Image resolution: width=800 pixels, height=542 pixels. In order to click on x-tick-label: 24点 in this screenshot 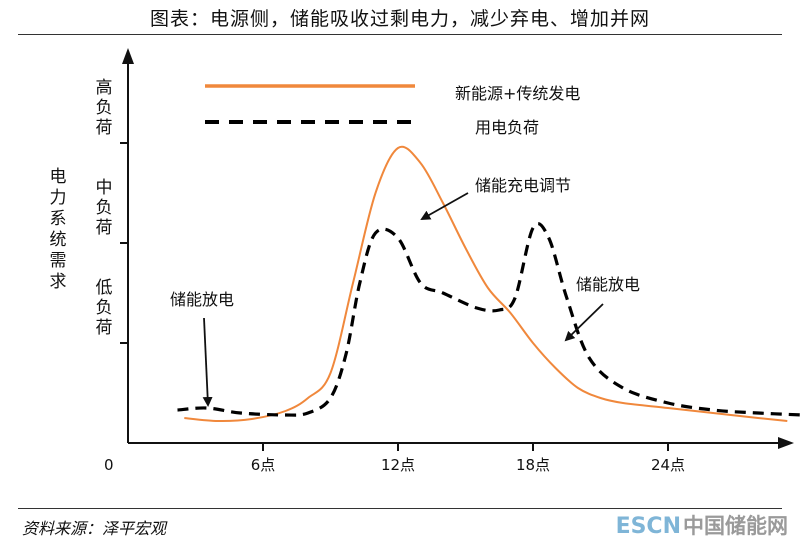, I will do `click(668, 465)`.